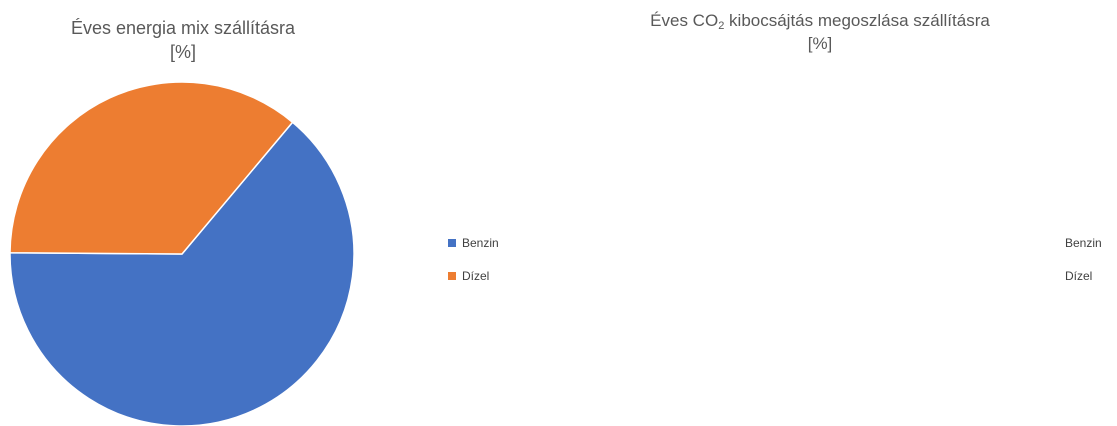  Describe the element at coordinates (684, 20) in the screenshot. I see `chart-title-pre: Éves CO` at that location.